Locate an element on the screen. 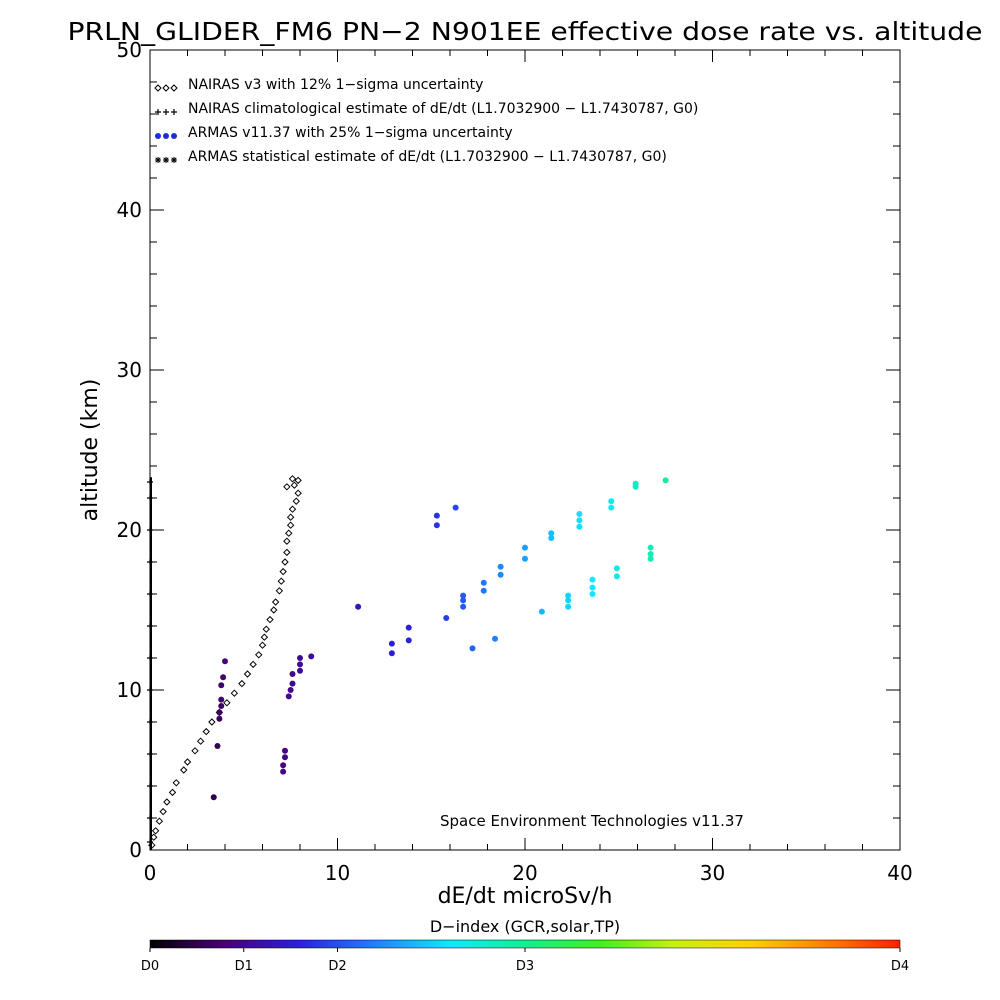 This screenshot has width=1000, height=1000. colorbar-title: D−index (GCR,solar,TP) is located at coordinates (525, 926).